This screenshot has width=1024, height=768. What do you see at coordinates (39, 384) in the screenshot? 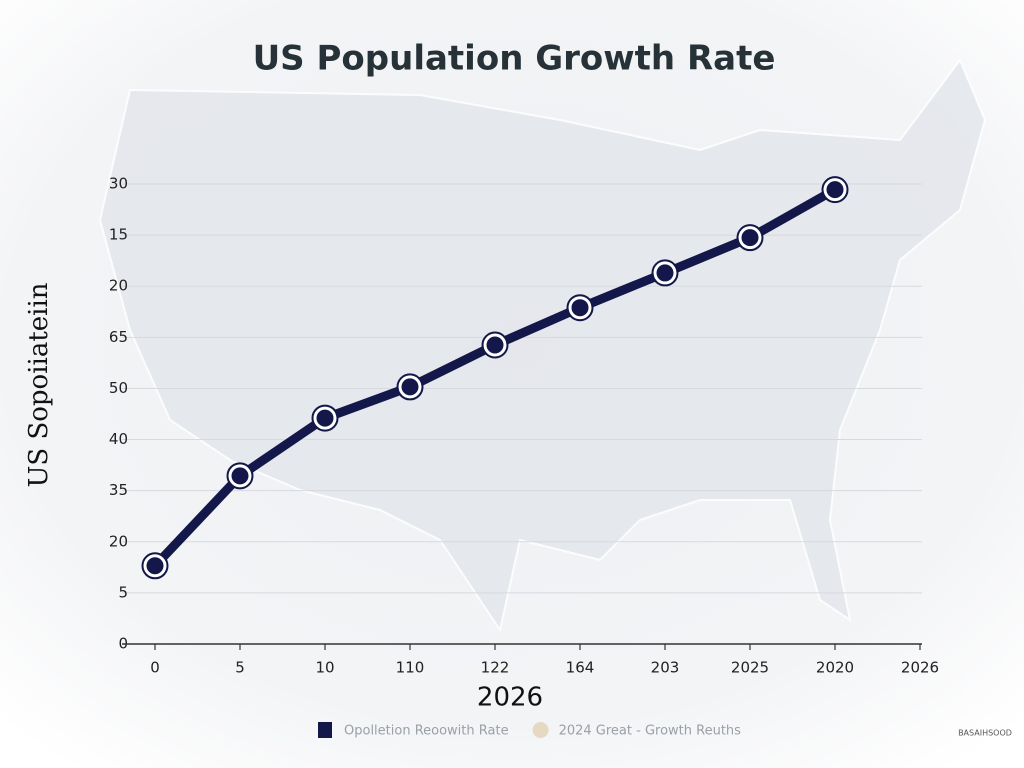
I see `y-axis-label: US Sopoiiateiin` at bounding box center [39, 384].